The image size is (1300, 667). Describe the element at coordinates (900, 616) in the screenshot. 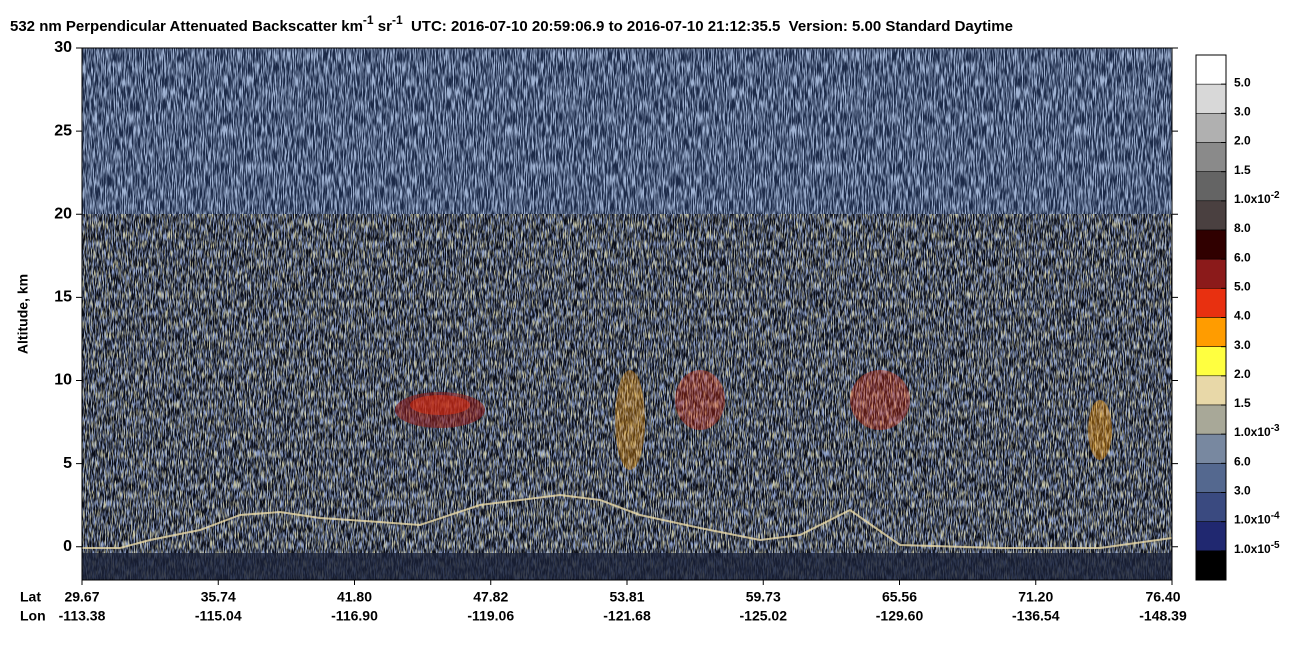

I see `x-lon-label: -129.60` at that location.